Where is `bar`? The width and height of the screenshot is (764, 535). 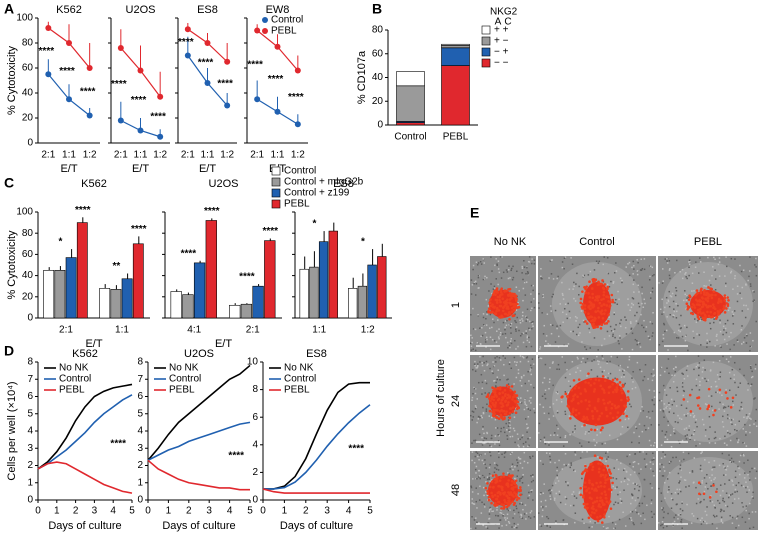
bar is located at coordinates (188, 306).